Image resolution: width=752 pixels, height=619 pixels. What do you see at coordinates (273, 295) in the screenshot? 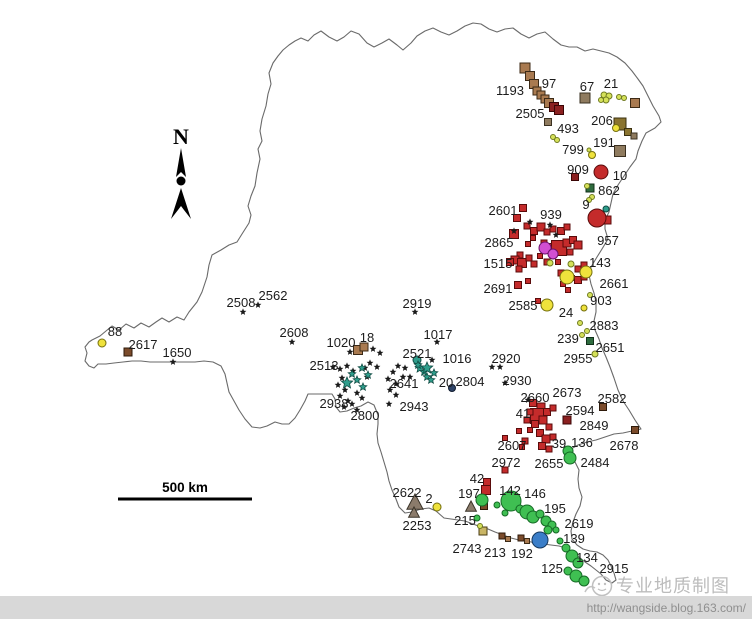
I see `sample-label: 2562` at bounding box center [273, 295].